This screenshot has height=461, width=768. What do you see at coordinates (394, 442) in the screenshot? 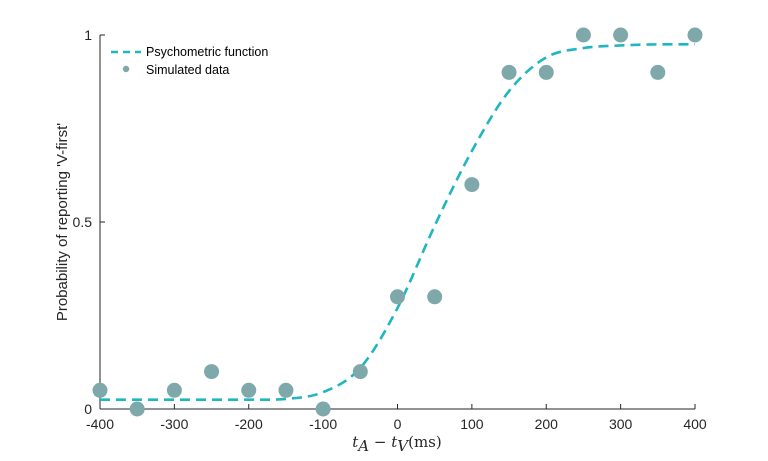
I see `x-label-t-v: t` at bounding box center [394, 442].